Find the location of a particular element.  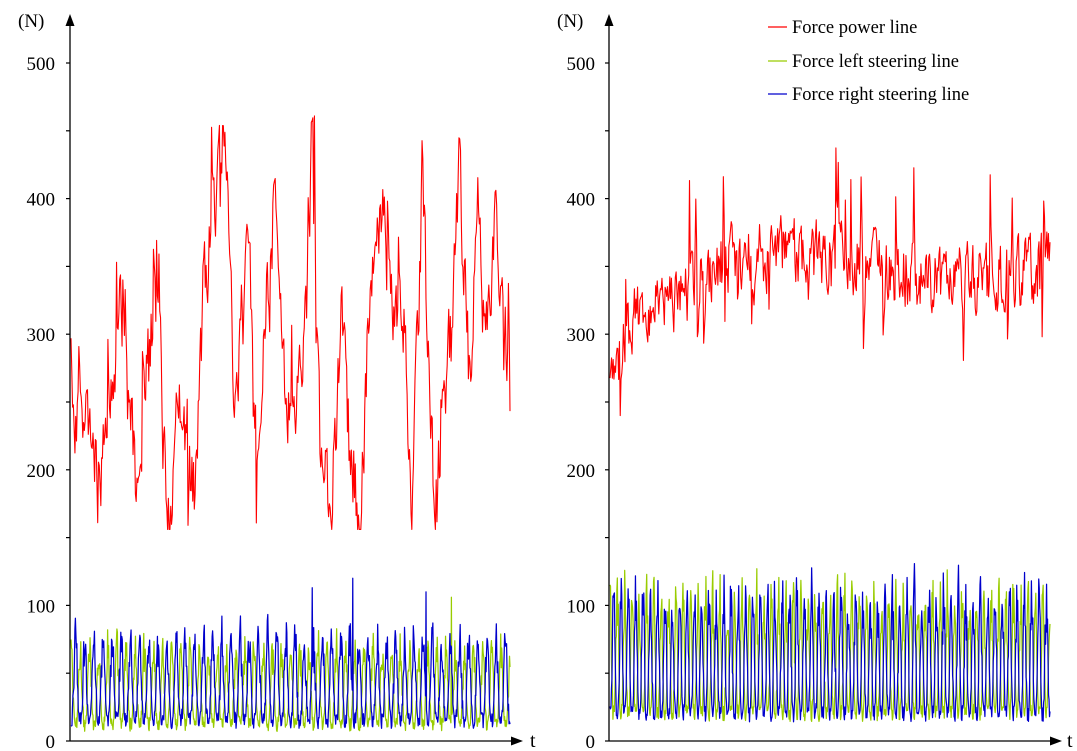

legend-entry-power: Force power line is located at coordinates (842, 28).